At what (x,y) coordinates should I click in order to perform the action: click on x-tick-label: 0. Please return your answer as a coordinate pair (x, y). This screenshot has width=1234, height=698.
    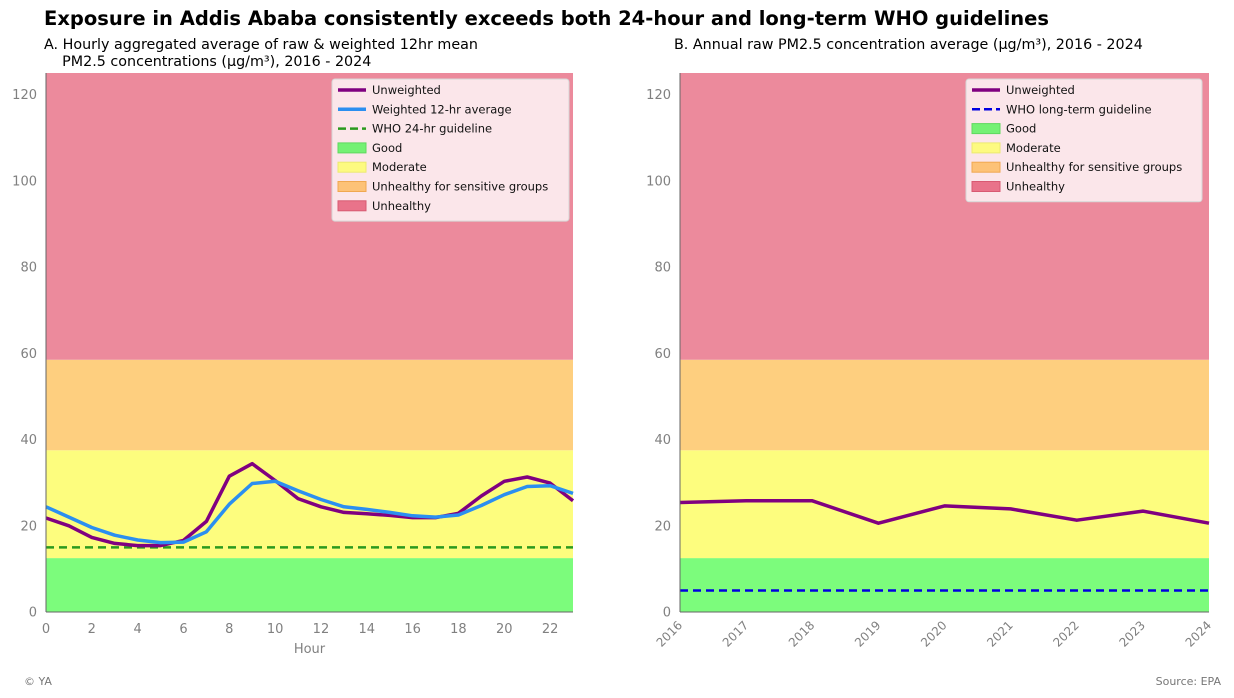
    Looking at the image, I should click on (46, 629).